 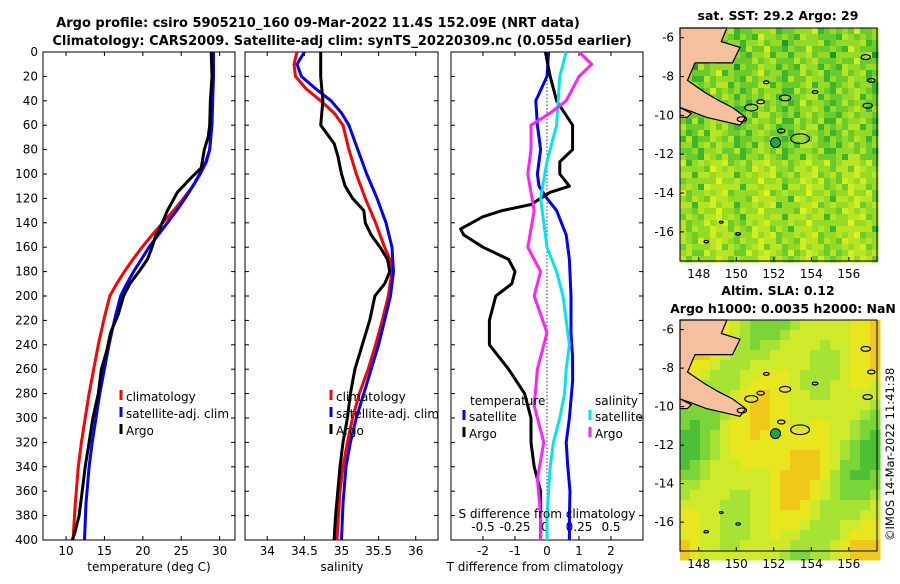 I want to click on float-position-marker, so click(x=775, y=434).